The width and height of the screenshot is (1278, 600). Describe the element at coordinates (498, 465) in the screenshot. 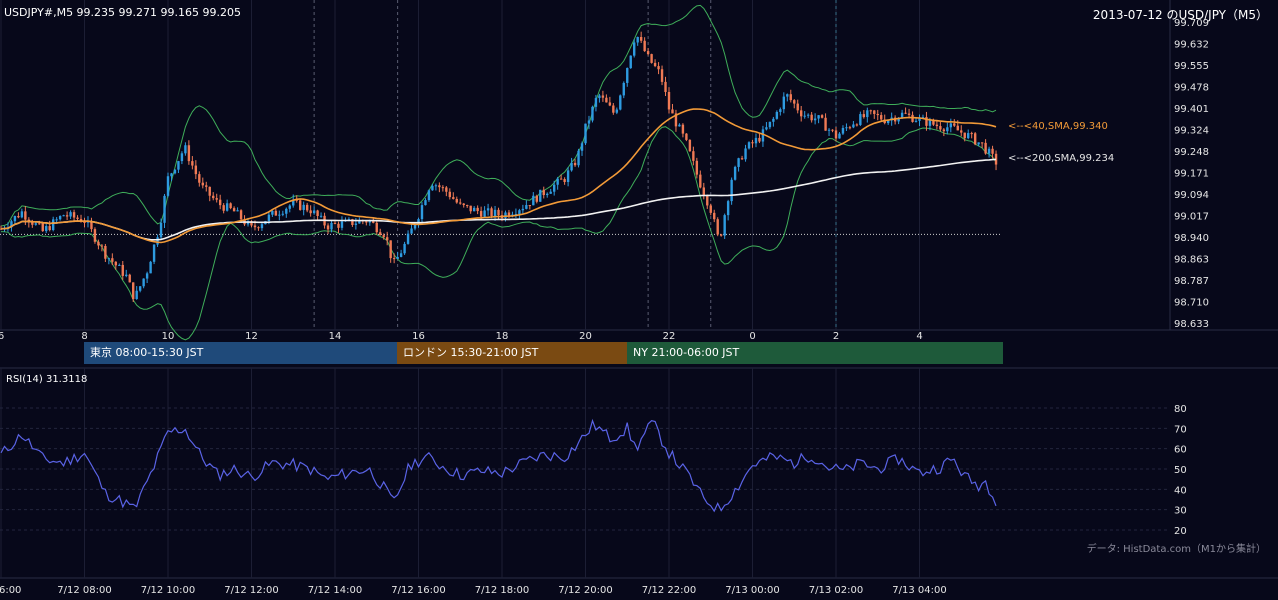

I see `rsi-line` at that location.